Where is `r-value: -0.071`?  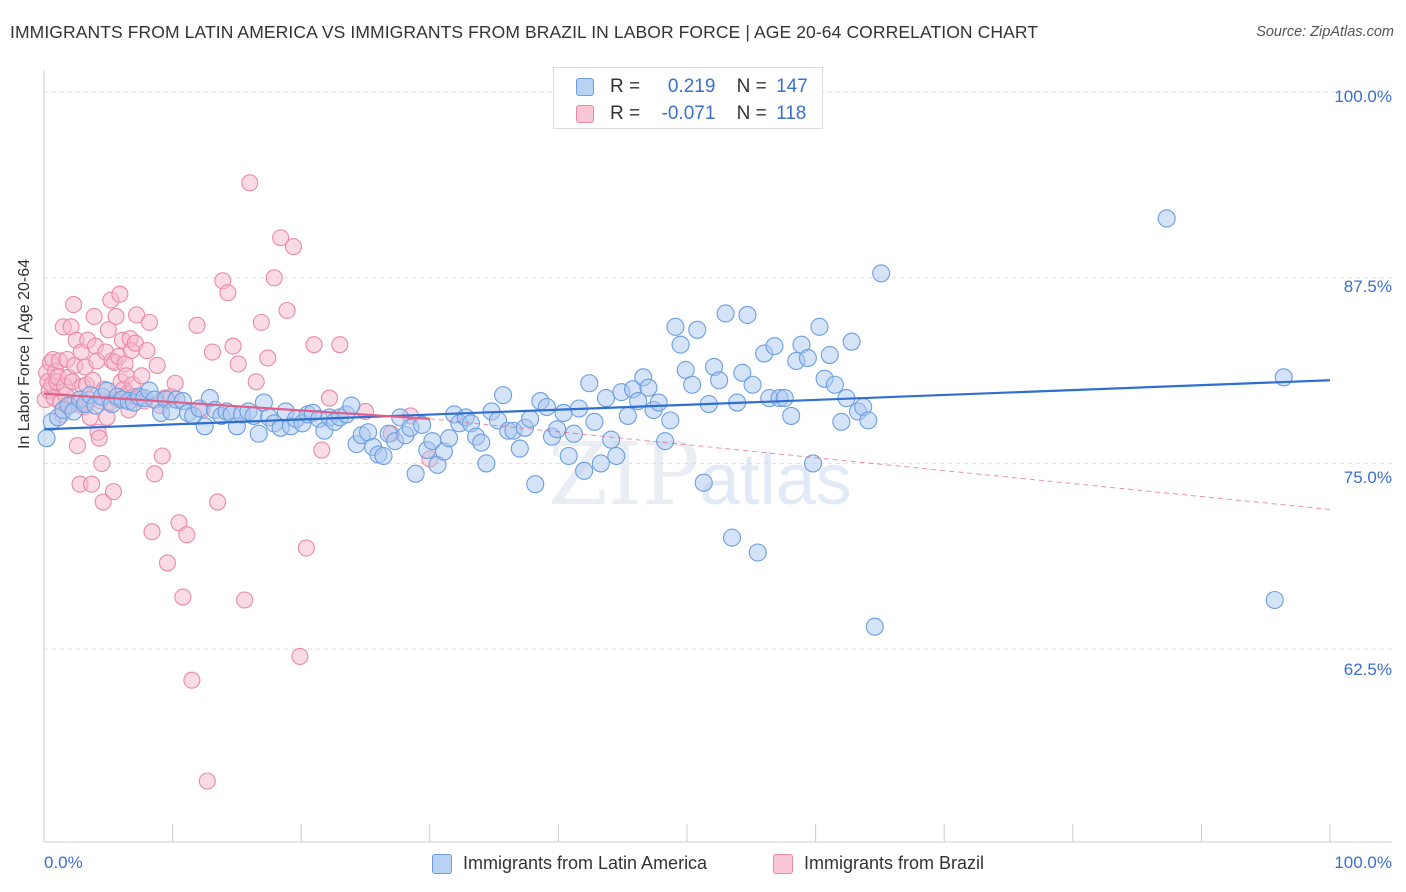 r-value: -0.071 is located at coordinates (688, 113).